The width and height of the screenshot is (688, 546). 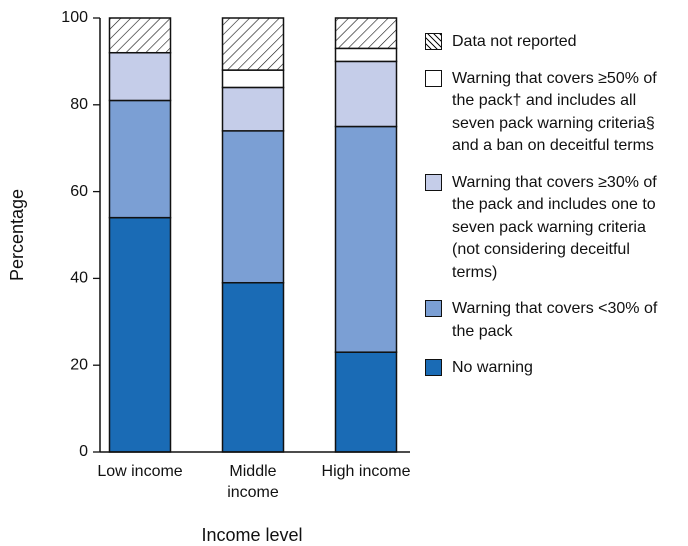 I want to click on x-tick-label: Low income, so click(x=140, y=471).